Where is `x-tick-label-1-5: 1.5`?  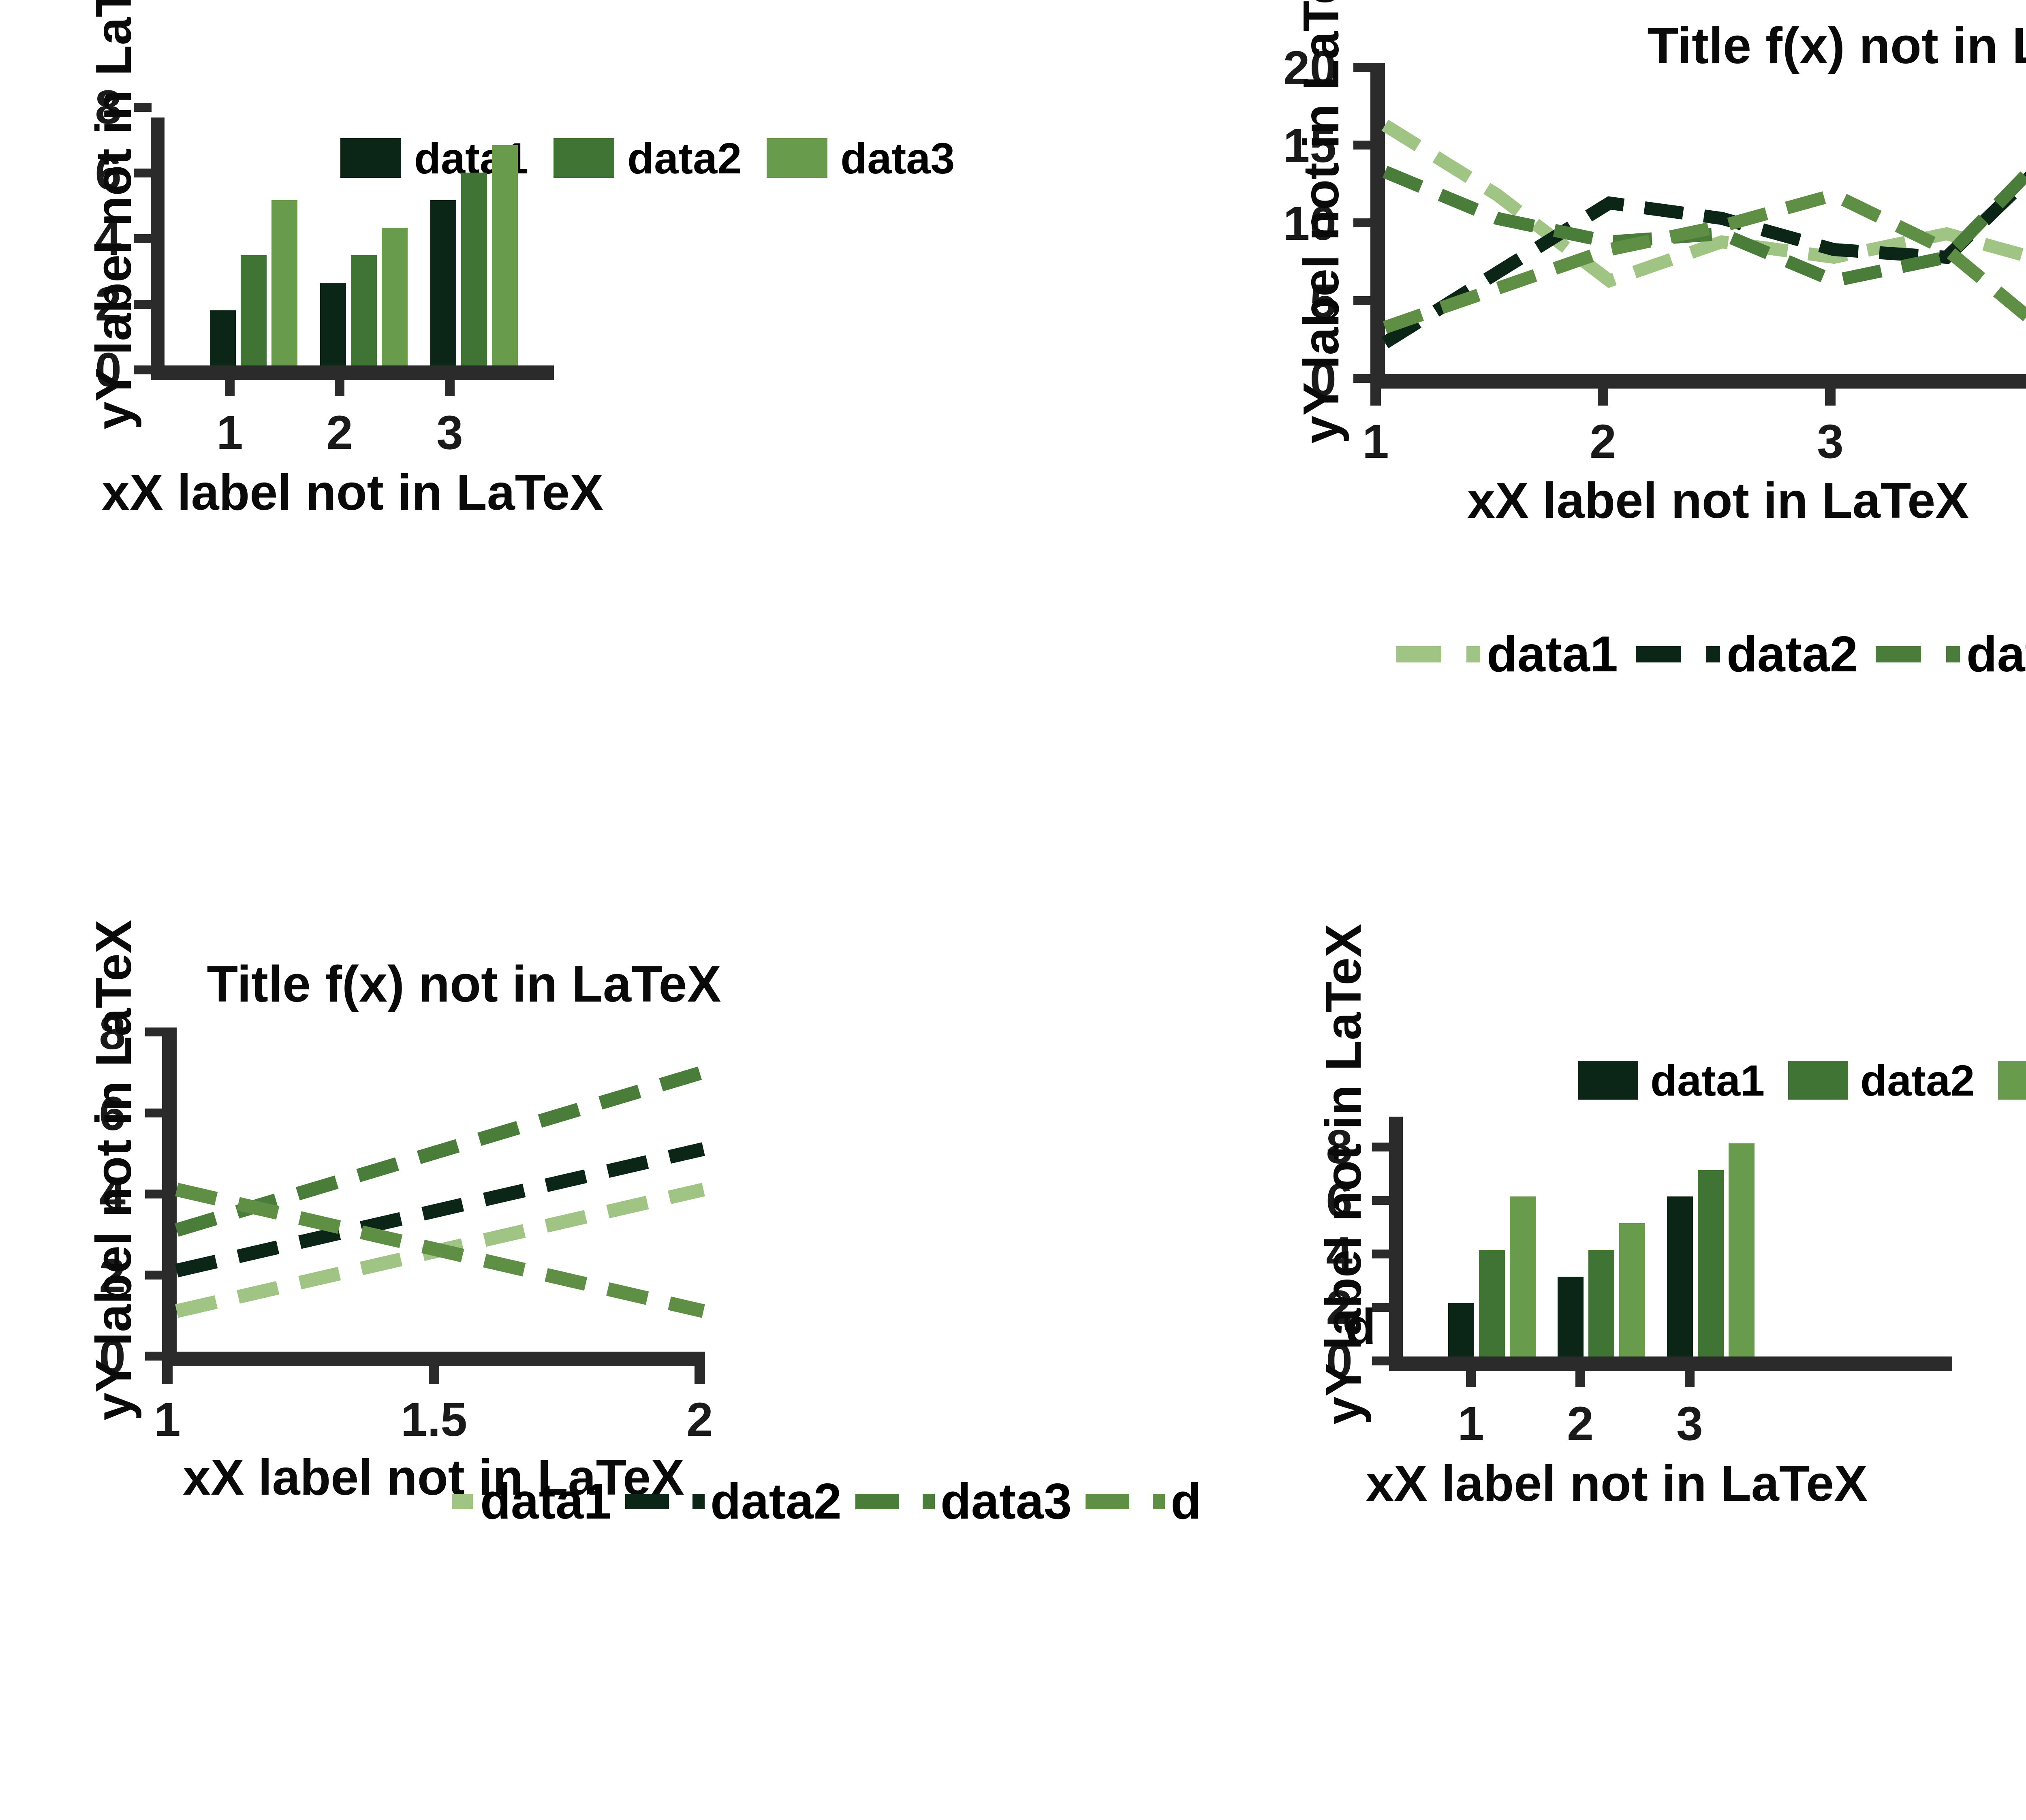
x-tick-label-1-5: 1.5 is located at coordinates (434, 1420).